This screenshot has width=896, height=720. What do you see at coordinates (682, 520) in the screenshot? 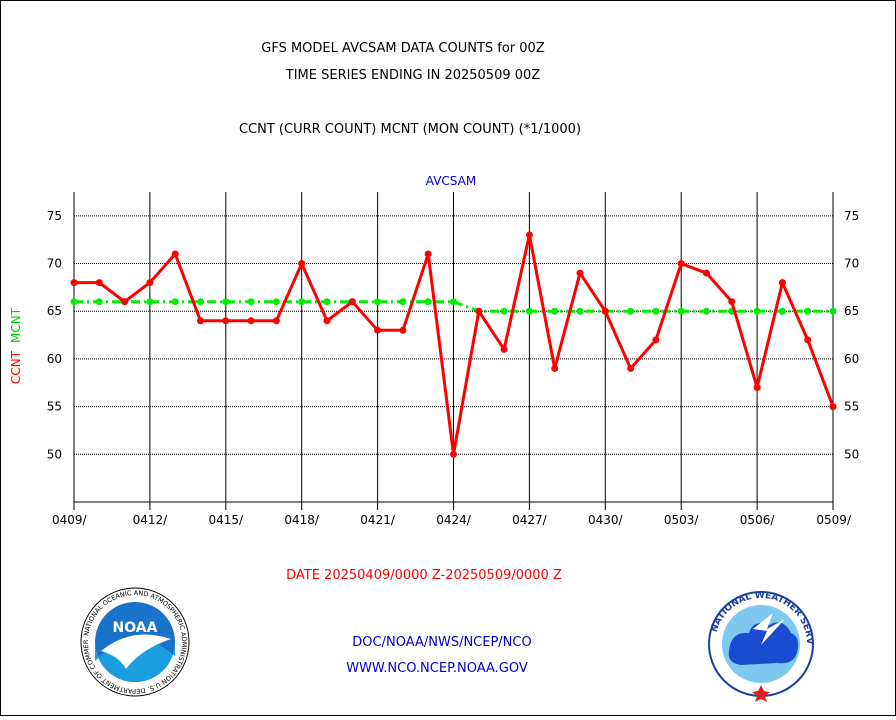
I see `x-tick-label: 0503/` at bounding box center [682, 520].